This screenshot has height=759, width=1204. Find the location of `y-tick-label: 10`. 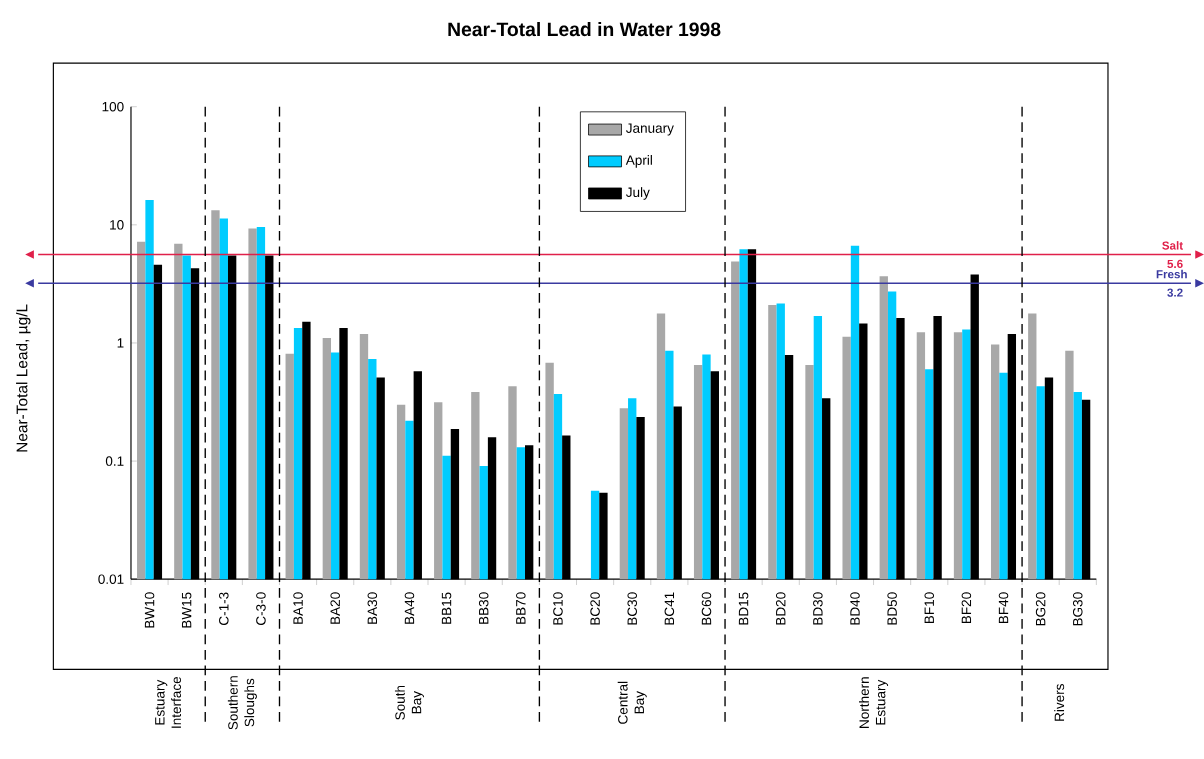

y-tick-label: 10 is located at coordinates (117, 225).